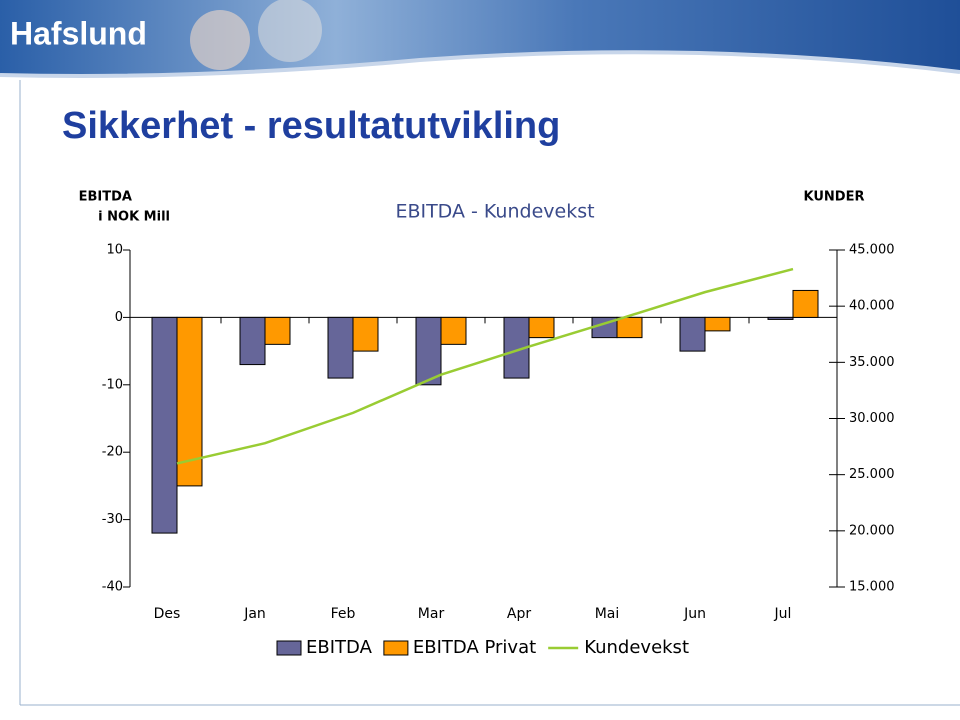  I want to click on y-tick-label: -10, so click(112, 384).